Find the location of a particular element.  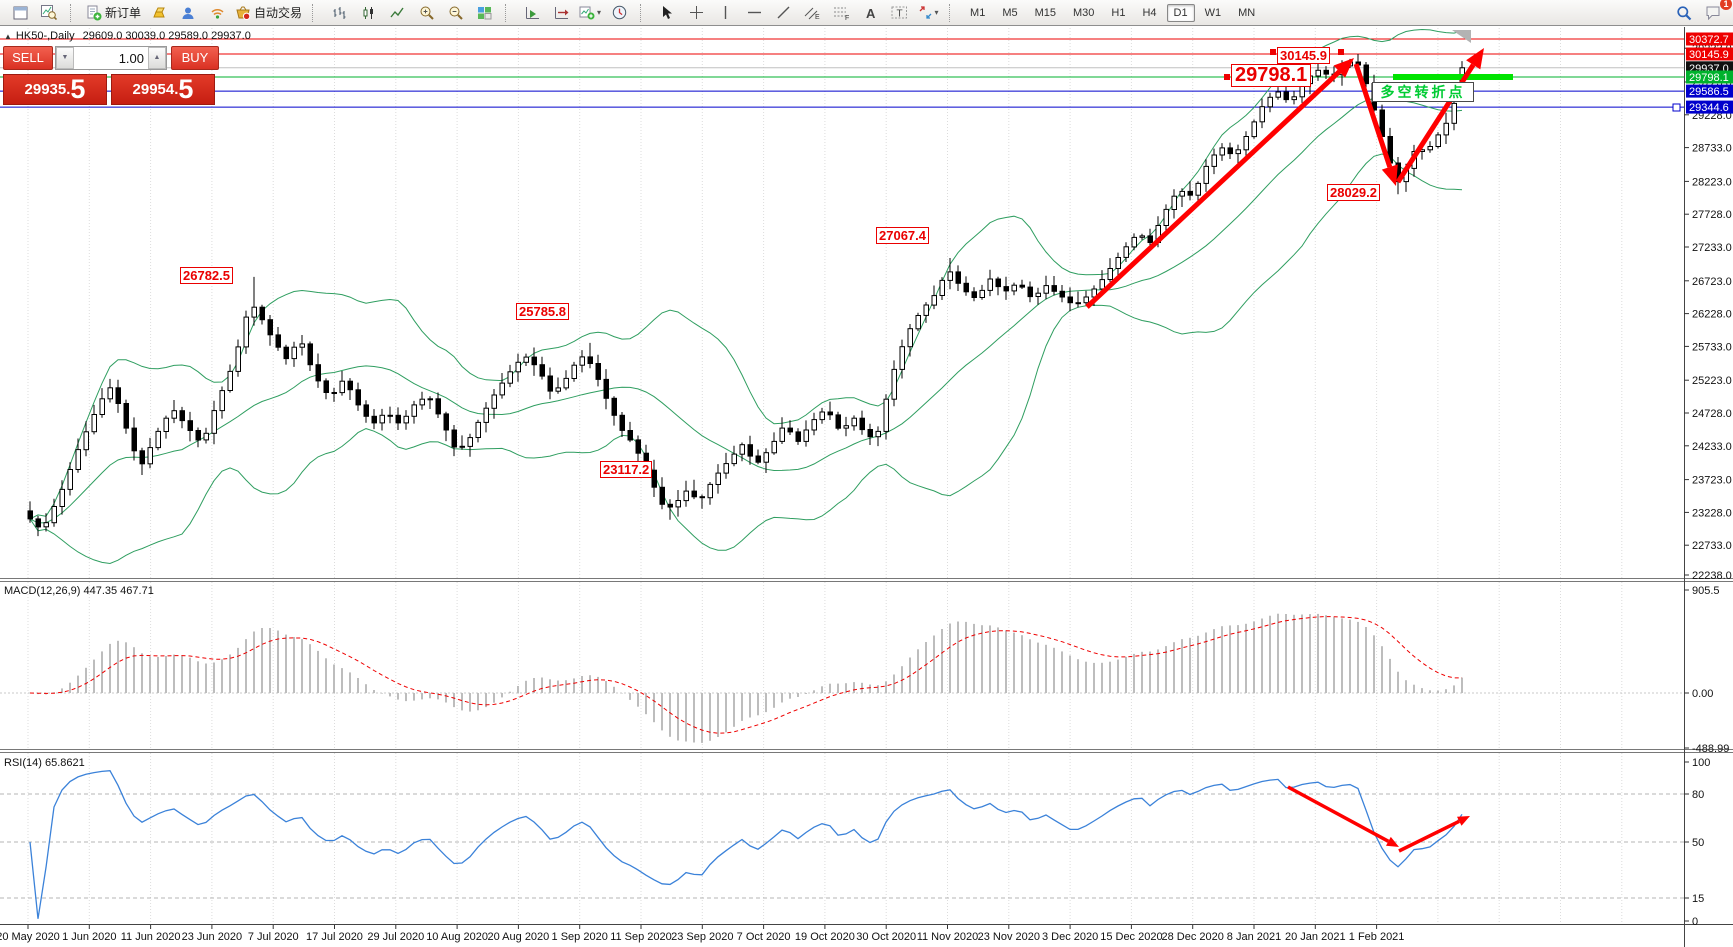

chart-shift-icon is located at coordinates (561, 13).